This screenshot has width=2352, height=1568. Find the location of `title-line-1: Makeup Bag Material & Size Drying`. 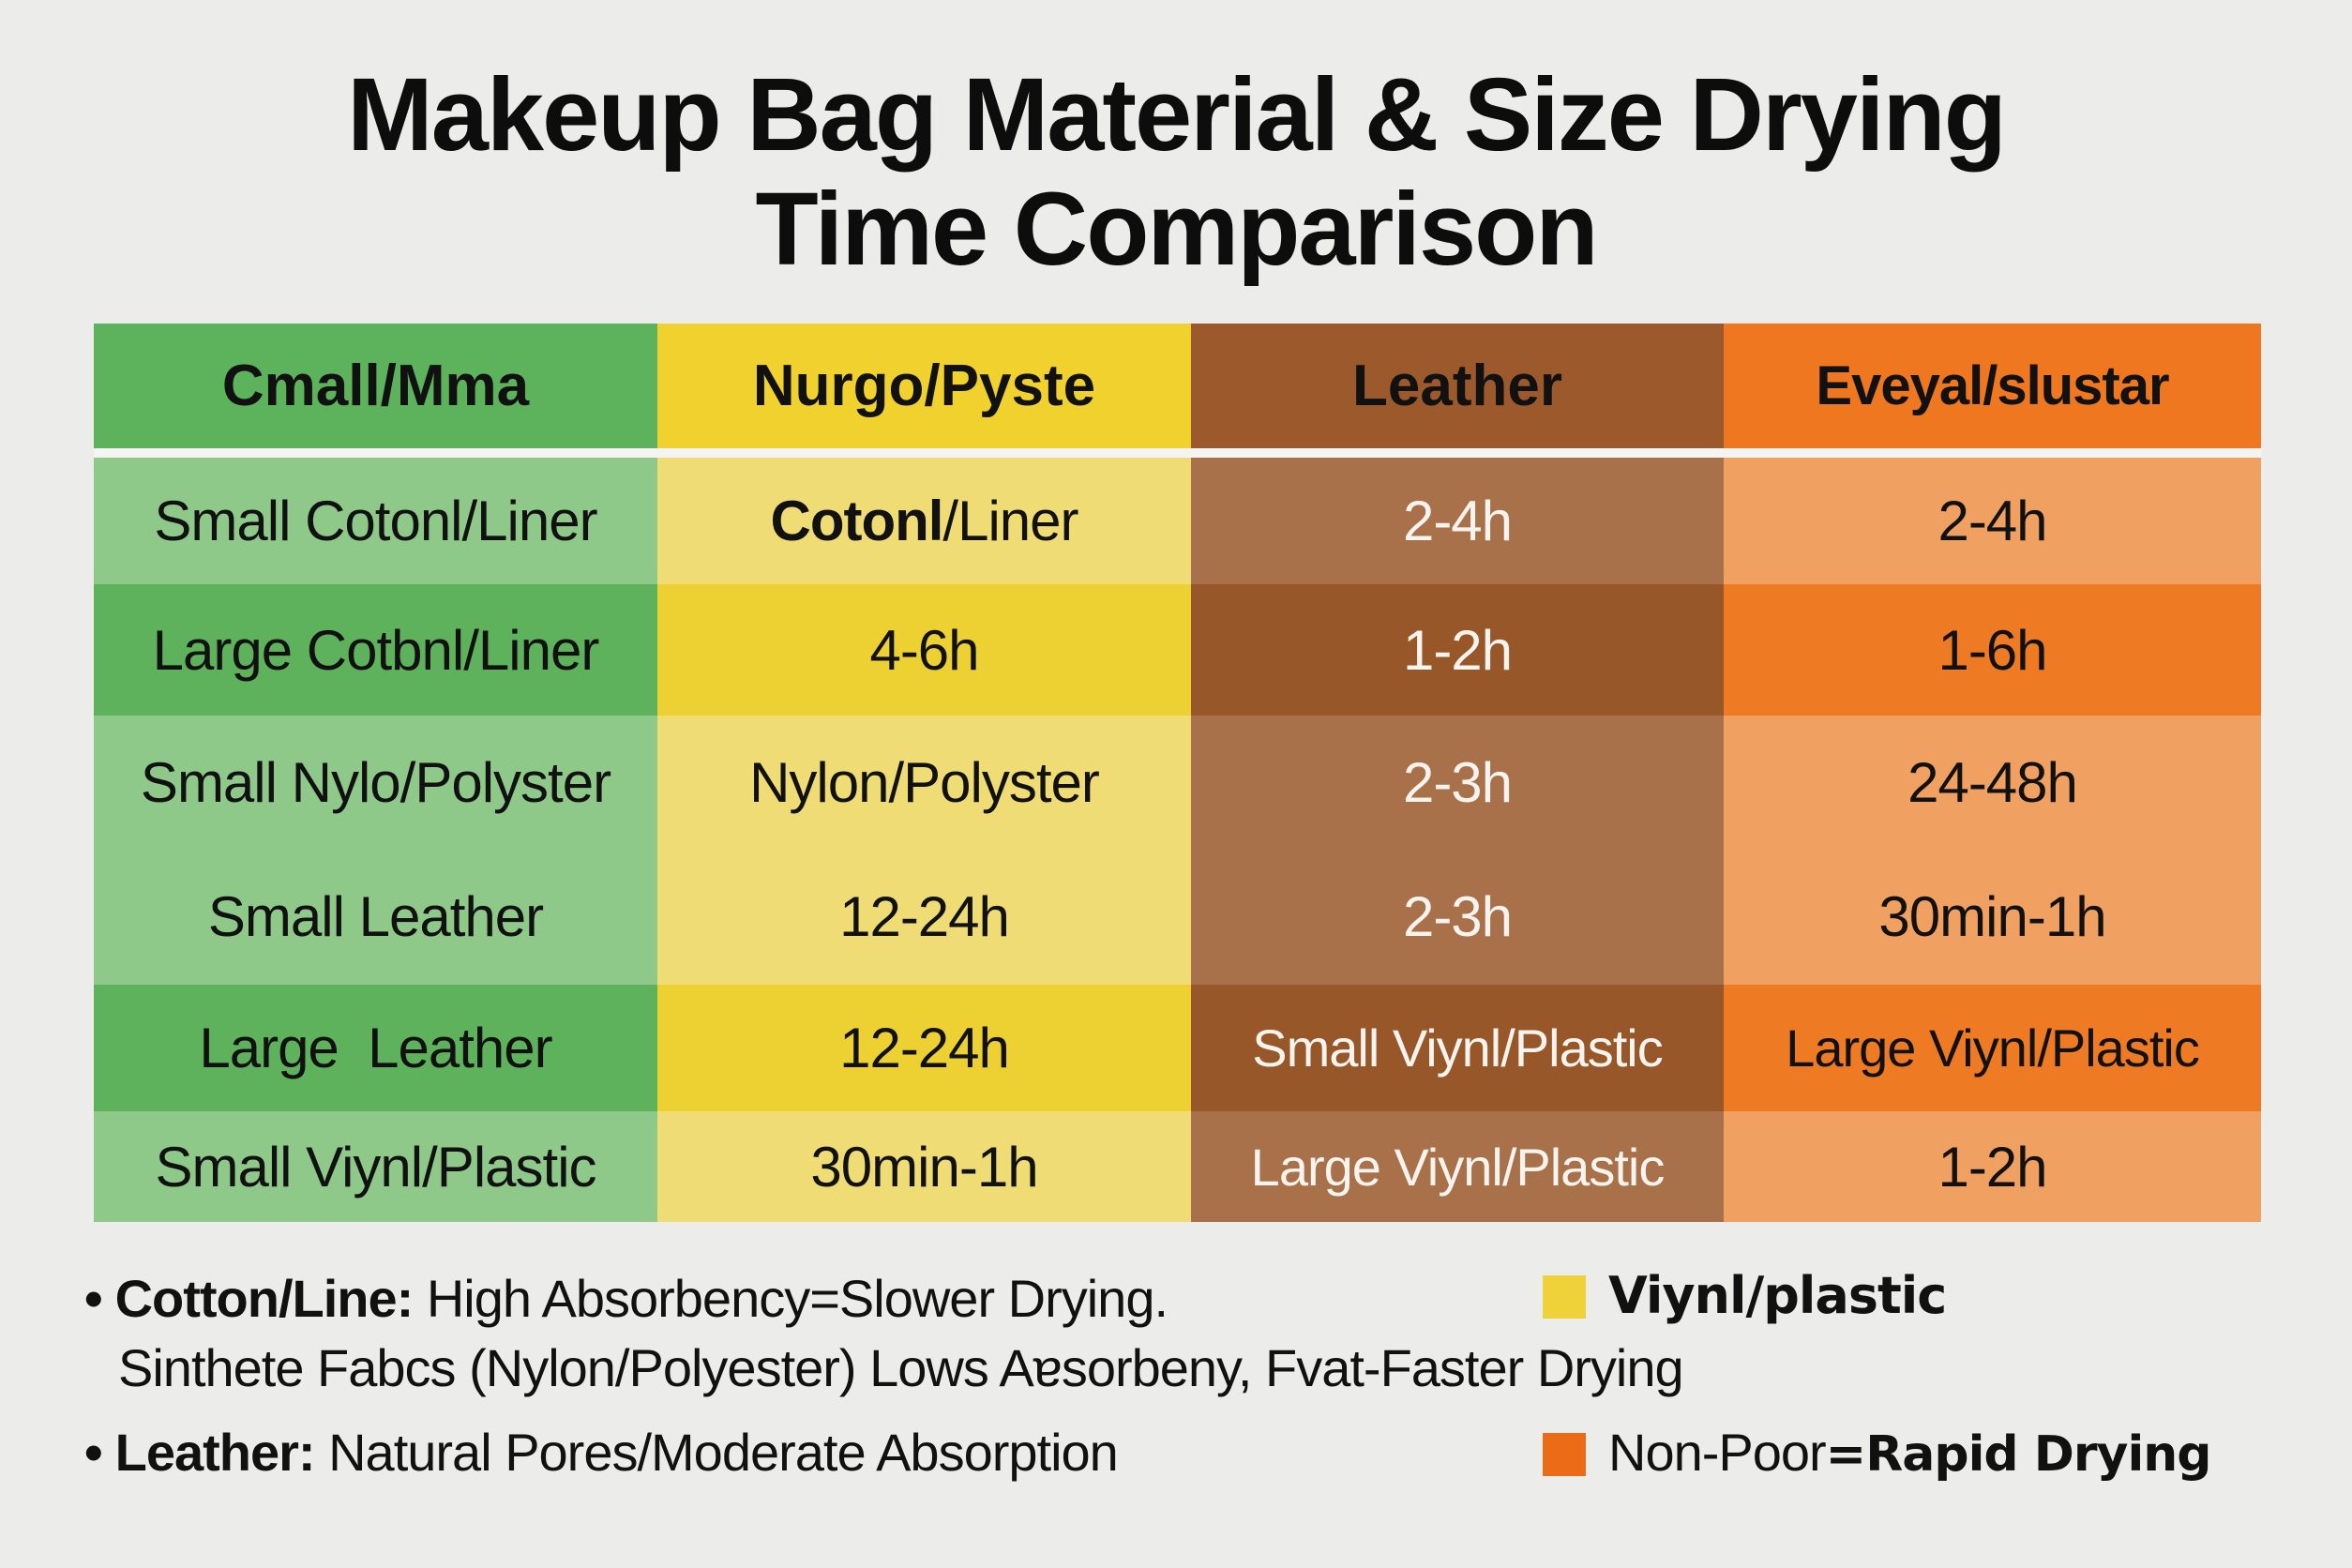

title-line-1: Makeup Bag Material & Size Drying is located at coordinates (1177, 115).